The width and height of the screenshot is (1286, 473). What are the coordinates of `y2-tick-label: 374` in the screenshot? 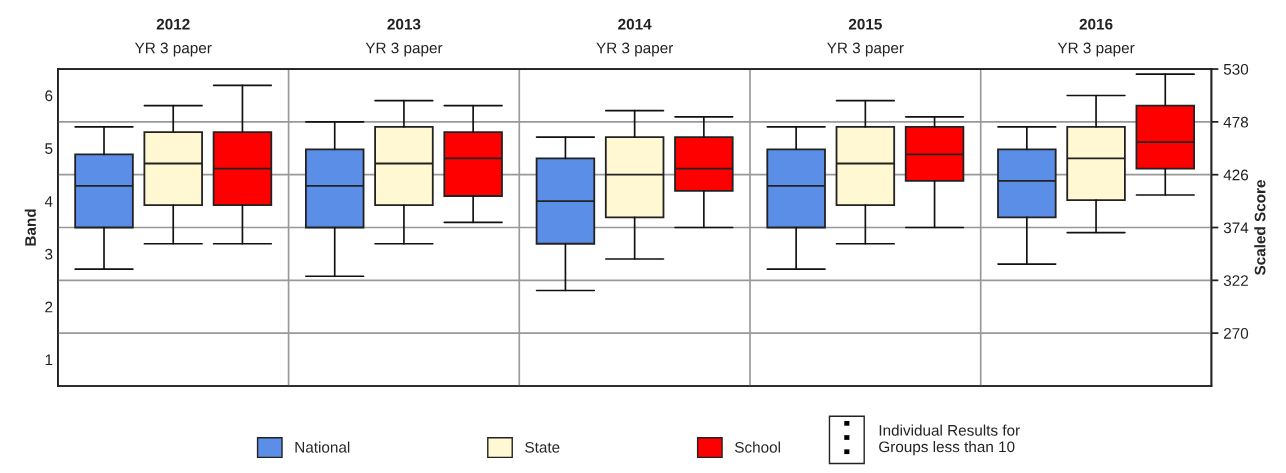 It's located at (1236, 228).